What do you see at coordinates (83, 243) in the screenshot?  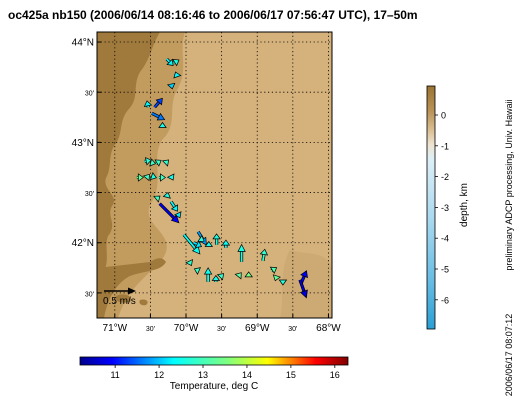 I see `lat-label: 42°N` at bounding box center [83, 243].